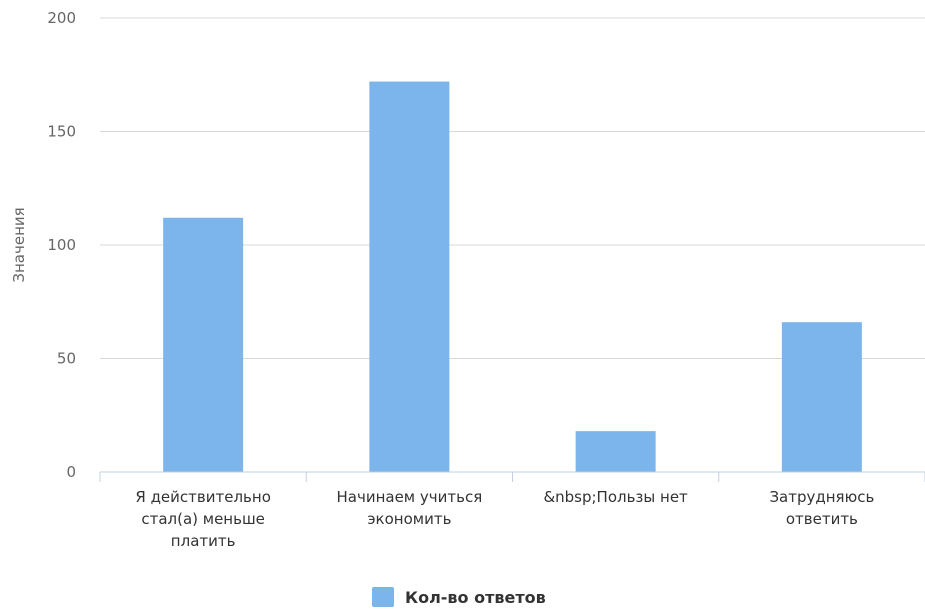 The height and width of the screenshot is (614, 925). What do you see at coordinates (512, 477) in the screenshot?
I see `x-axis-ticks` at bounding box center [512, 477].